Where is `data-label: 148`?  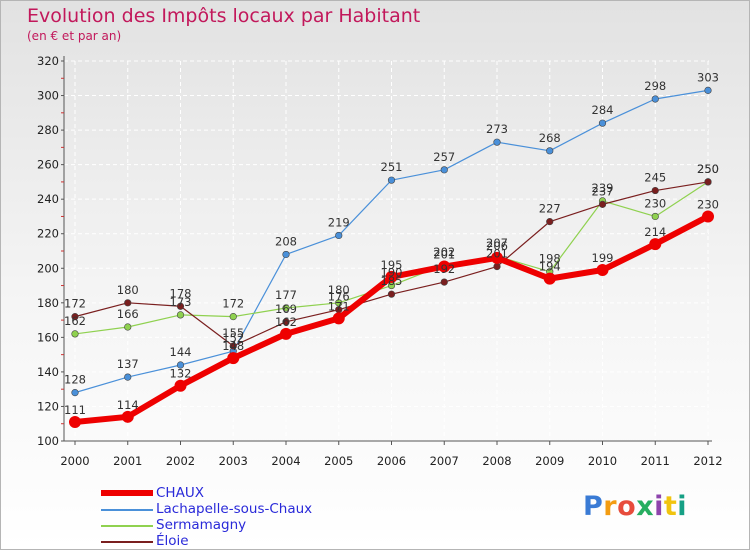 data-label: 148 is located at coordinates (233, 346).